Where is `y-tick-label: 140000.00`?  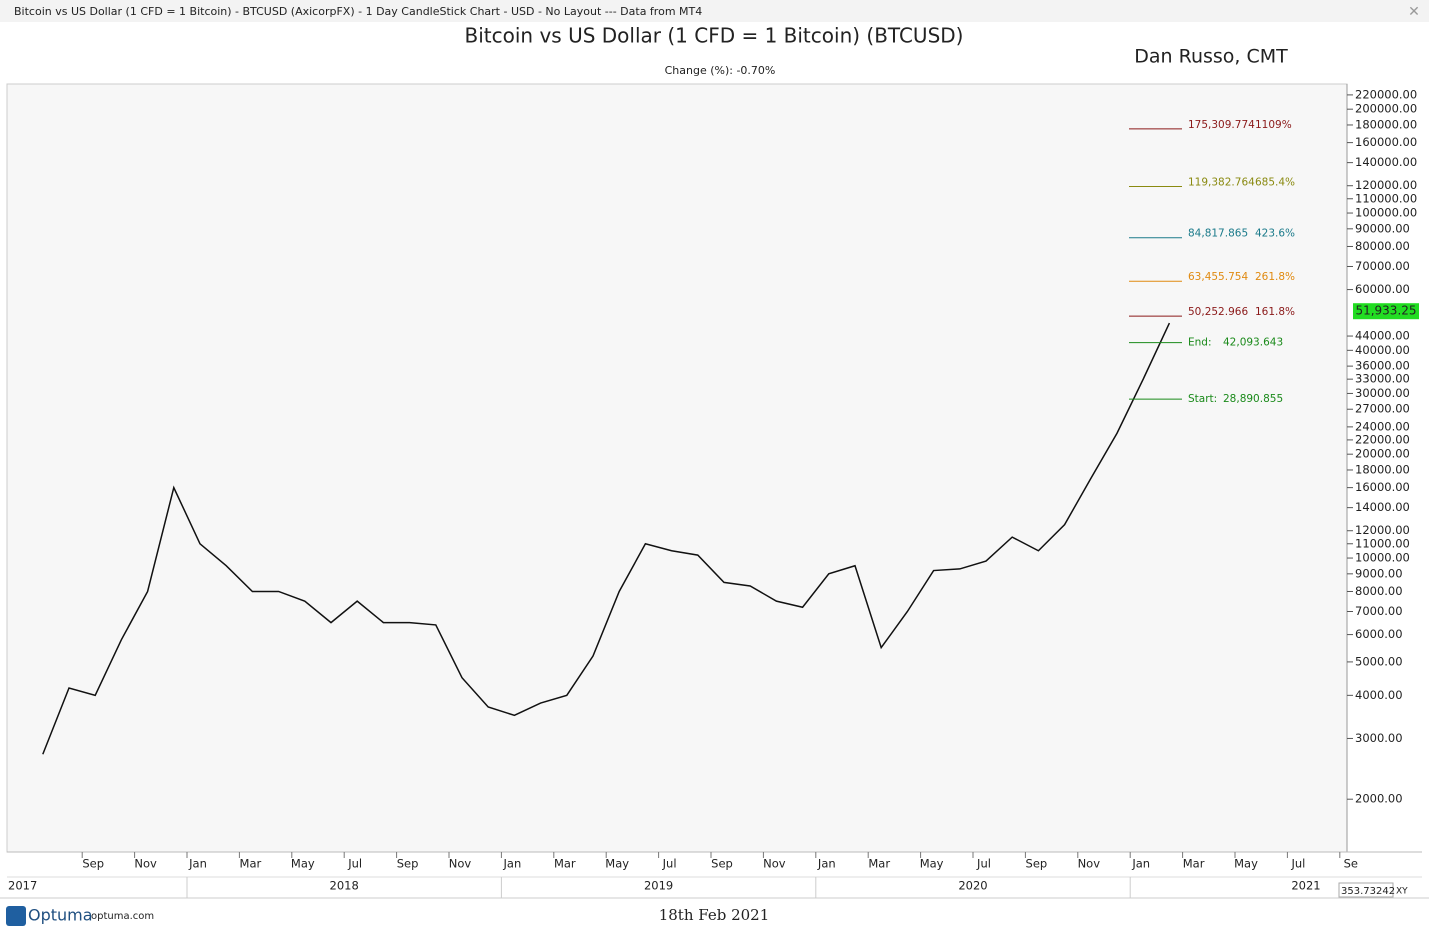 y-tick-label: 140000.00 is located at coordinates (1386, 162).